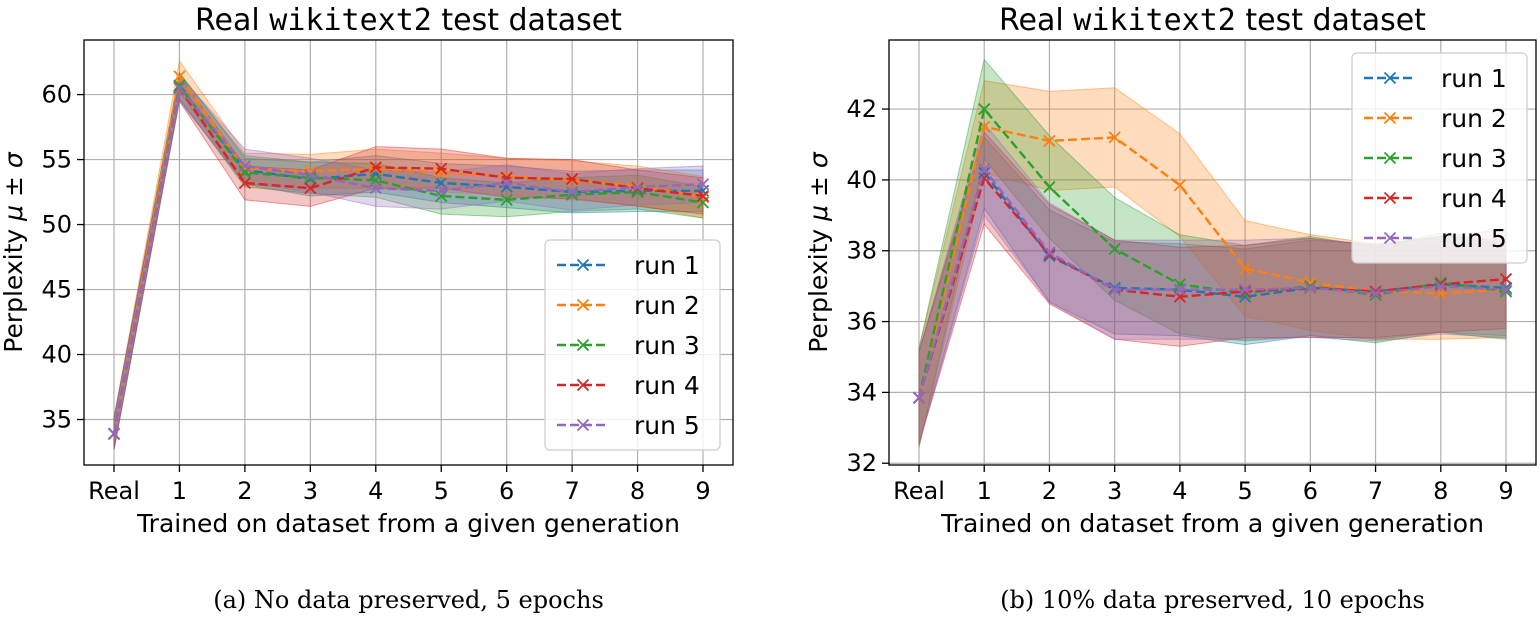 The height and width of the screenshot is (617, 1540). I want to click on y-tick-label: 55, so click(56, 160).